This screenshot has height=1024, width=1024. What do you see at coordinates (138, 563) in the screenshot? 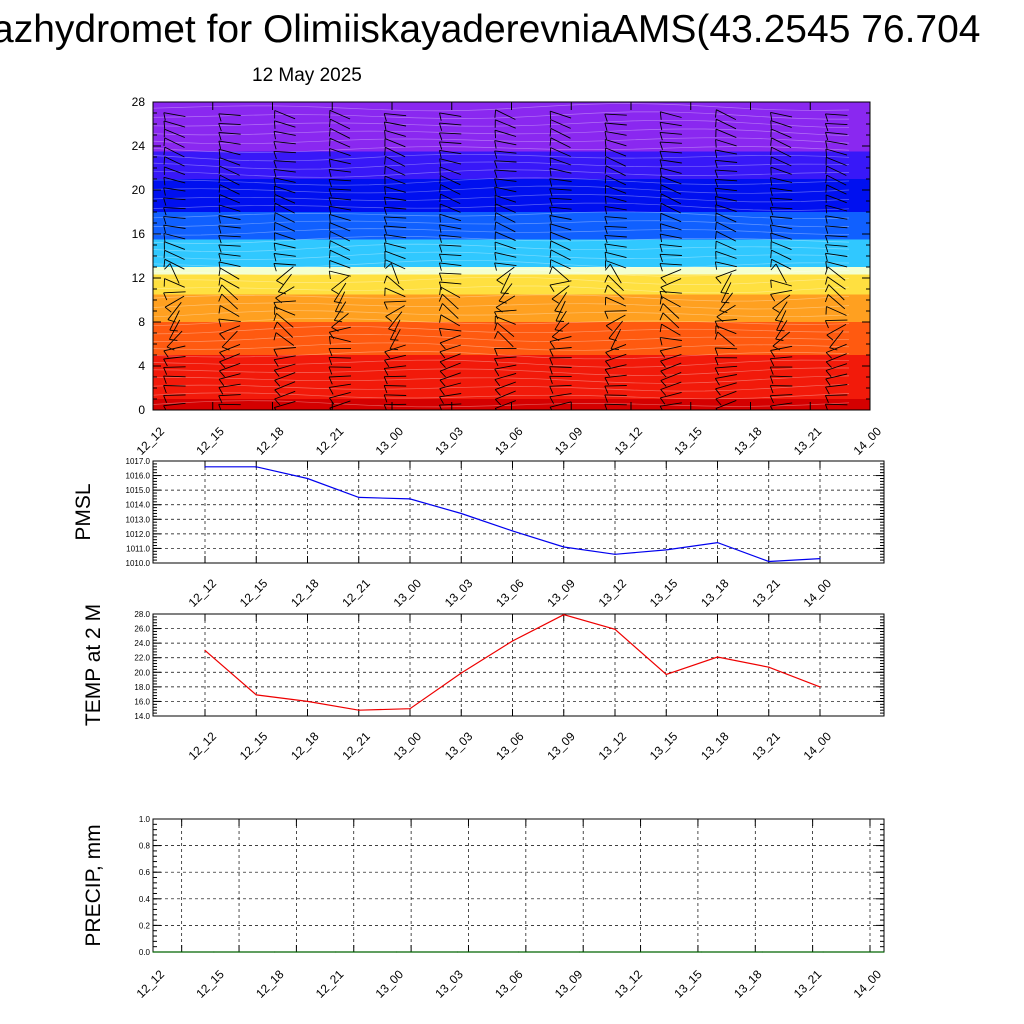
I see `y-tick-label: 1010.0` at bounding box center [138, 563].